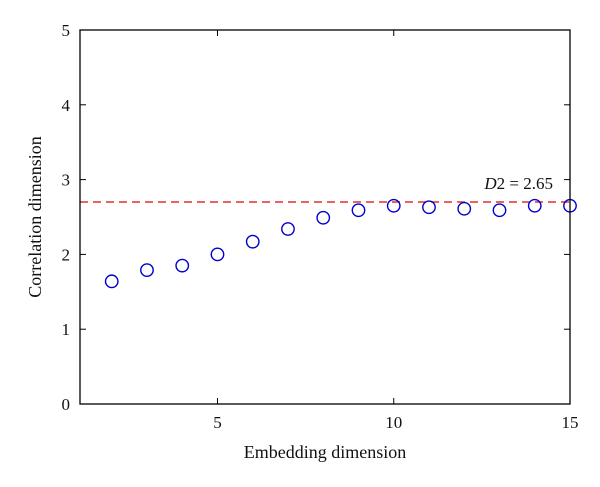  Describe the element at coordinates (393, 422) in the screenshot. I see `x-tick-label: 10` at that location.